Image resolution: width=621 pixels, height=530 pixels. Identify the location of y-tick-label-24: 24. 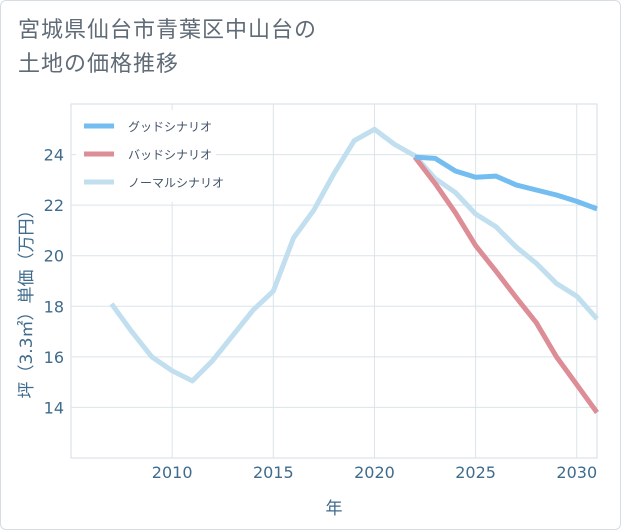
(54, 155).